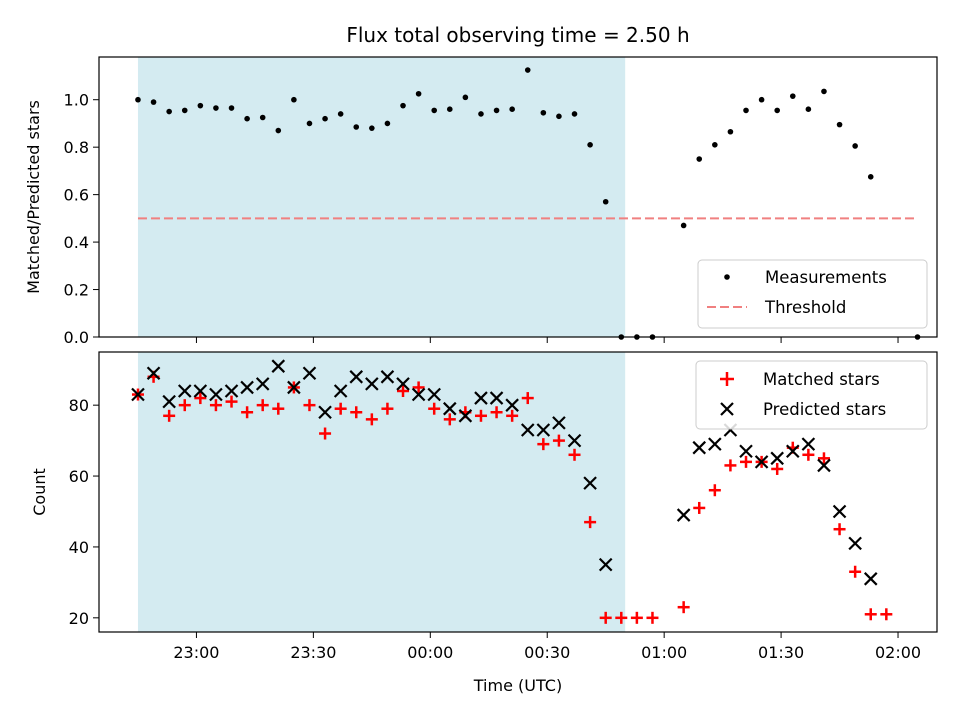 This screenshot has height=720, width=960. I want to click on x-tick-label: 02:00, so click(898, 652).